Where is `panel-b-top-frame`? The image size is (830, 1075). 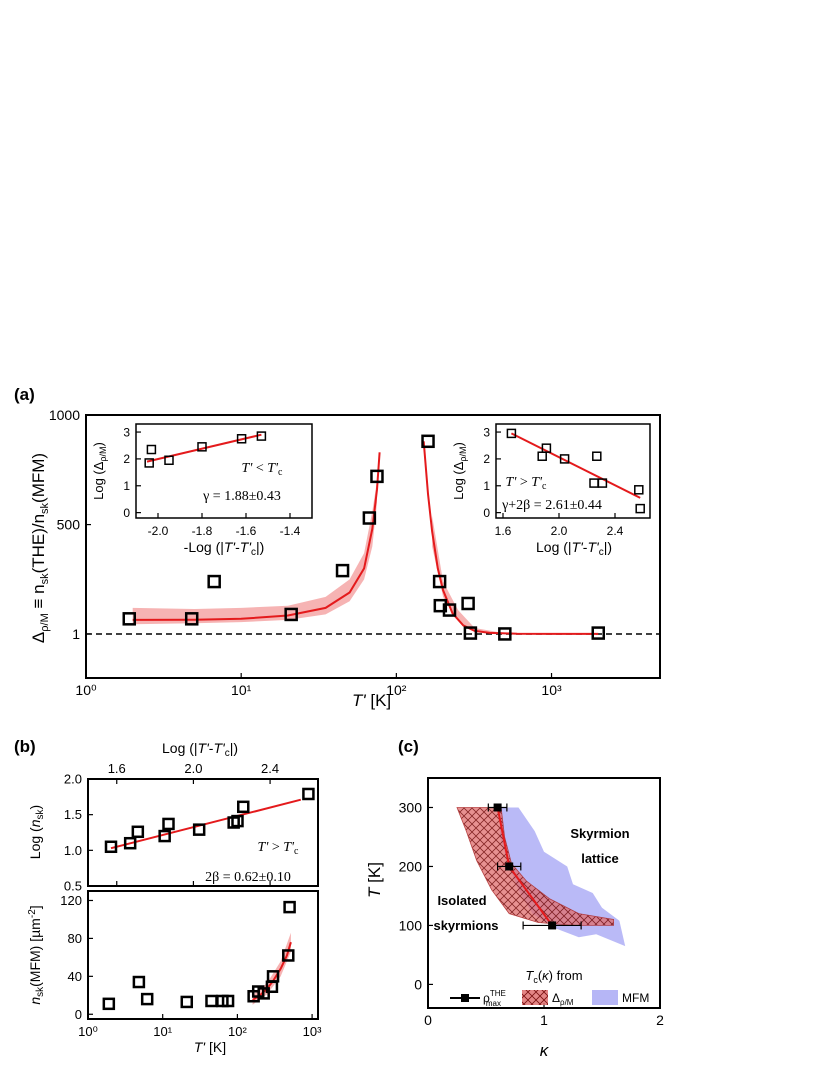
panel-b-top-frame is located at coordinates (203, 832).